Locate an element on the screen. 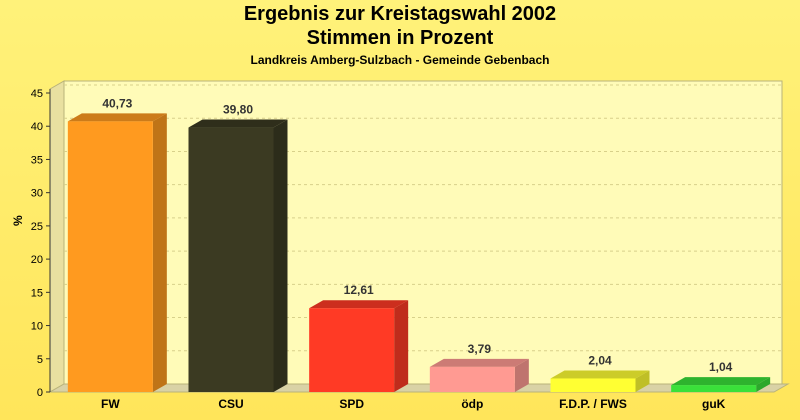 The width and height of the screenshot is (800, 420). y-tick-label: 5 is located at coordinates (40, 360).